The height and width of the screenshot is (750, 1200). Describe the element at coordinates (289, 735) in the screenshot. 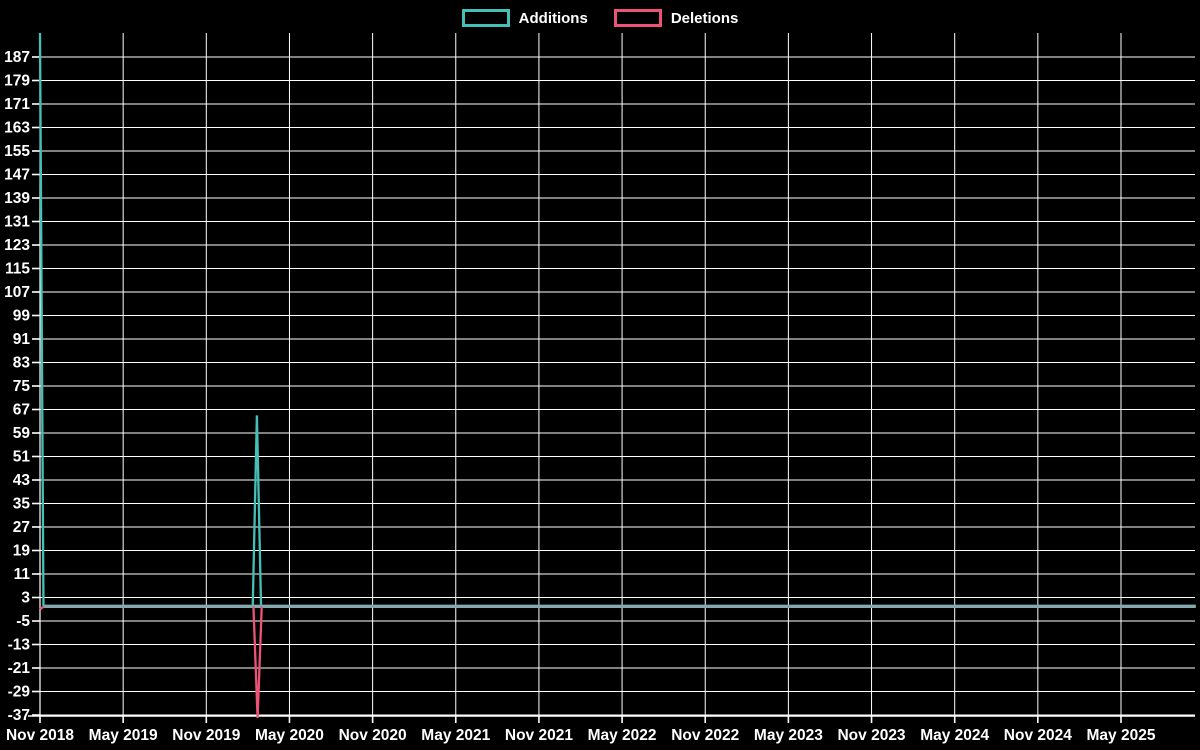

I see `x-tick-label: May 2020` at that location.